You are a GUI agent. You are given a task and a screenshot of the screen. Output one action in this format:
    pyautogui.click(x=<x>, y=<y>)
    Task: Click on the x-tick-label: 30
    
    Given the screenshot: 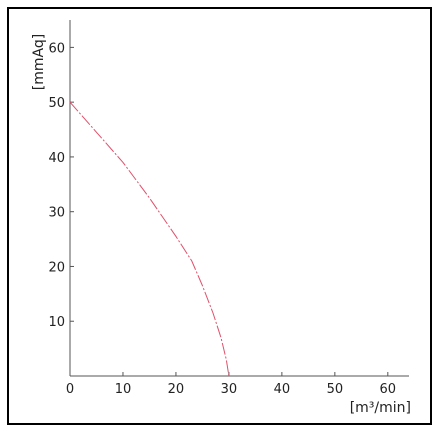 What is the action you would take?
    pyautogui.click(x=229, y=389)
    